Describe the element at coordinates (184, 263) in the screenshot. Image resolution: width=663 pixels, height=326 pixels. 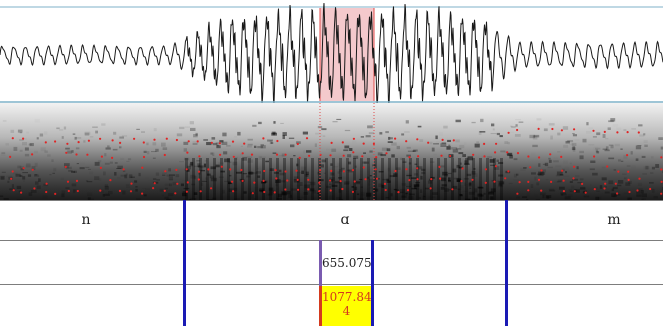
I see `boundary-n-a` at that location.